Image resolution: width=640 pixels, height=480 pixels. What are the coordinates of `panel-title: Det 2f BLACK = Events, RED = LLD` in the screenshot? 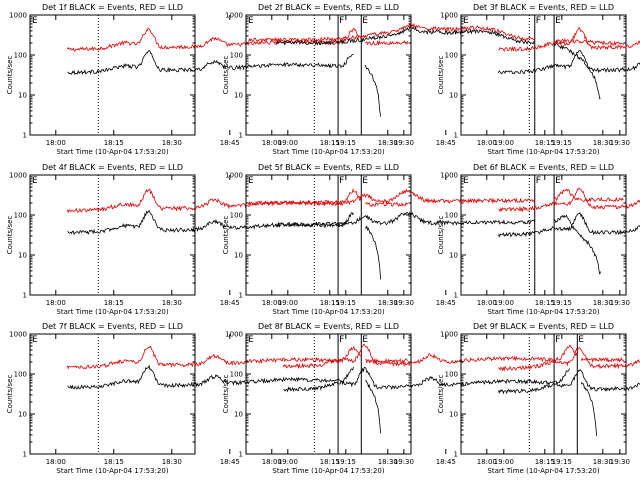 It's located at (328, 7).